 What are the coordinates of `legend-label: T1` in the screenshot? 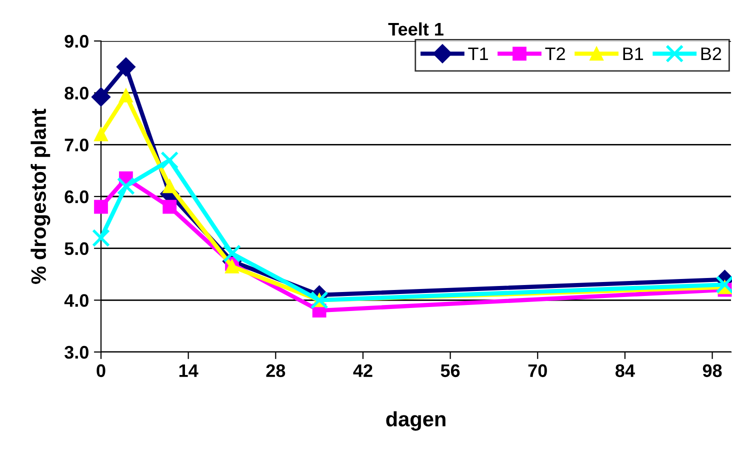 It's located at (478, 54).